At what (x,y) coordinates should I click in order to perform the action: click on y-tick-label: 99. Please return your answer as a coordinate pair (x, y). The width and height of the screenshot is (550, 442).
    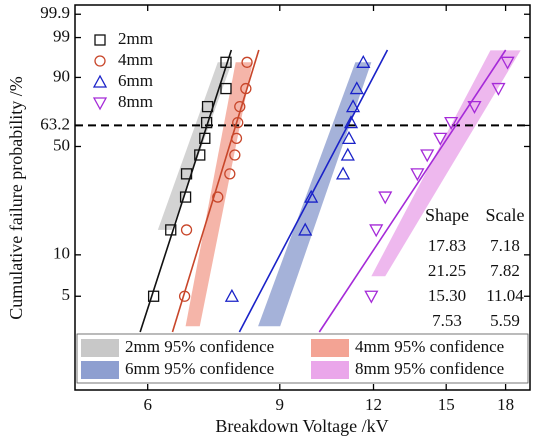
    Looking at the image, I should click on (61, 35).